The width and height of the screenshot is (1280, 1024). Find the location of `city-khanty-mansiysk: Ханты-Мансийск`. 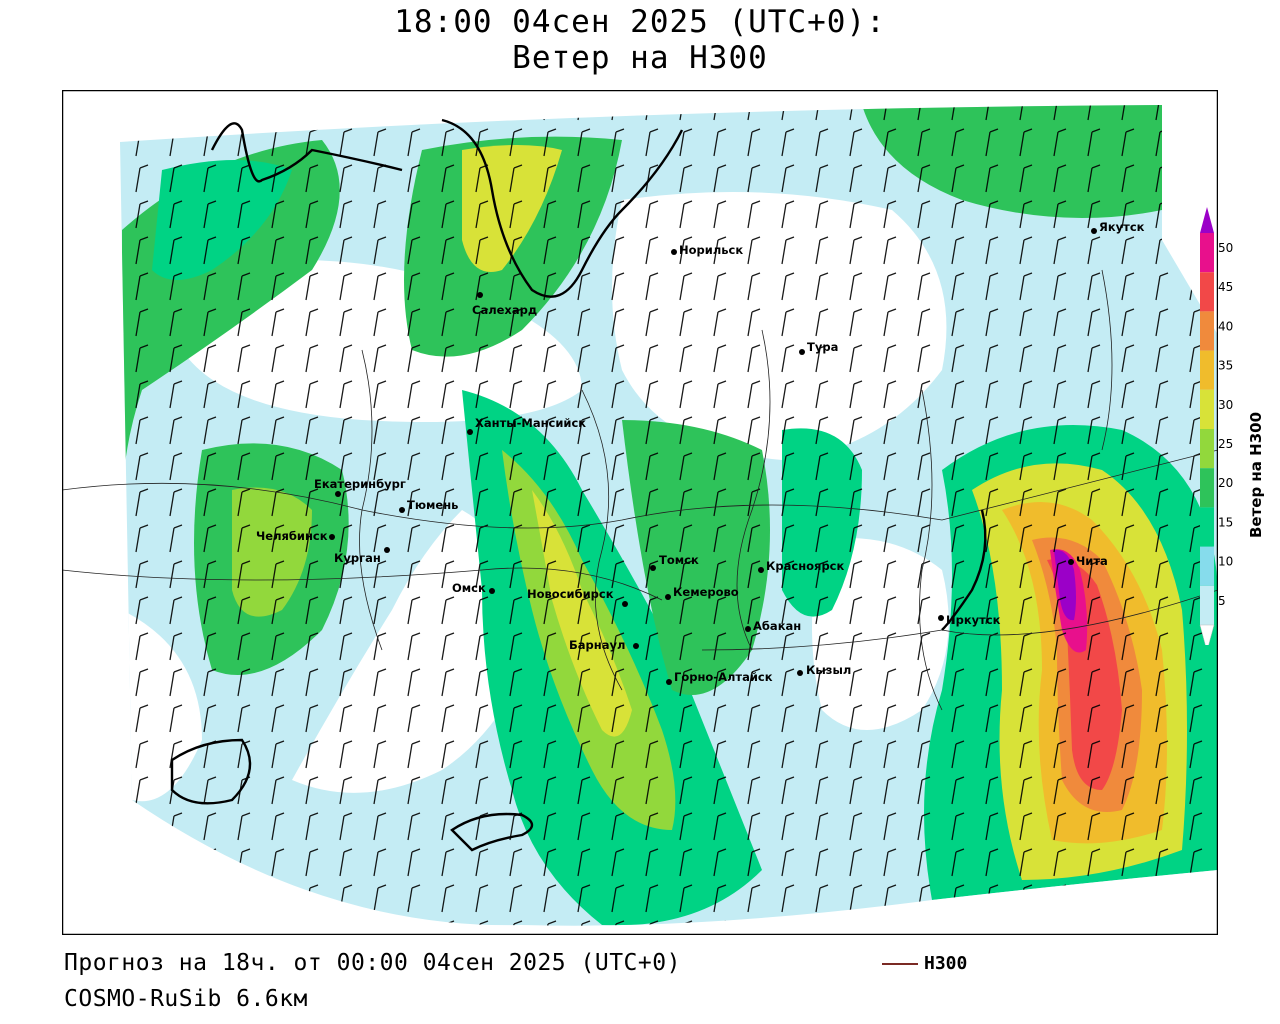

city-khanty-mansiysk: Ханты-Мансийск is located at coordinates (526, 425).